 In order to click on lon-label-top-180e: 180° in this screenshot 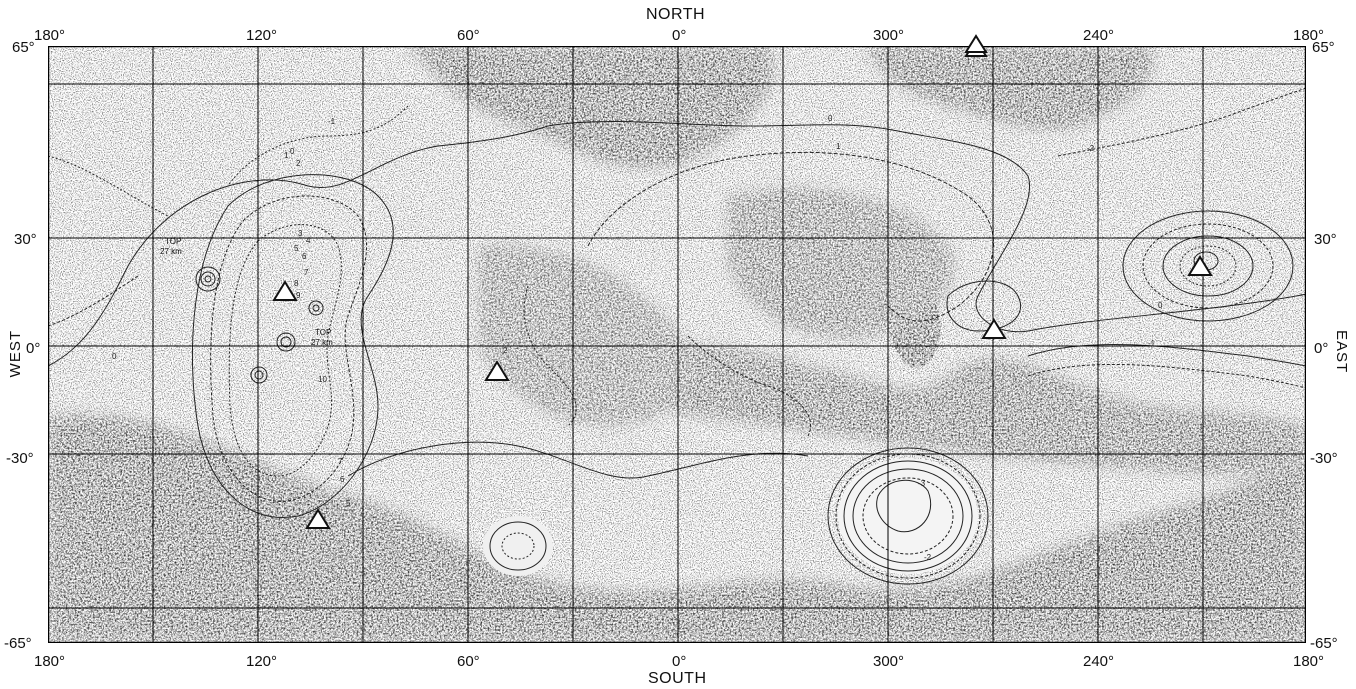, I will do `click(1309, 35)`.